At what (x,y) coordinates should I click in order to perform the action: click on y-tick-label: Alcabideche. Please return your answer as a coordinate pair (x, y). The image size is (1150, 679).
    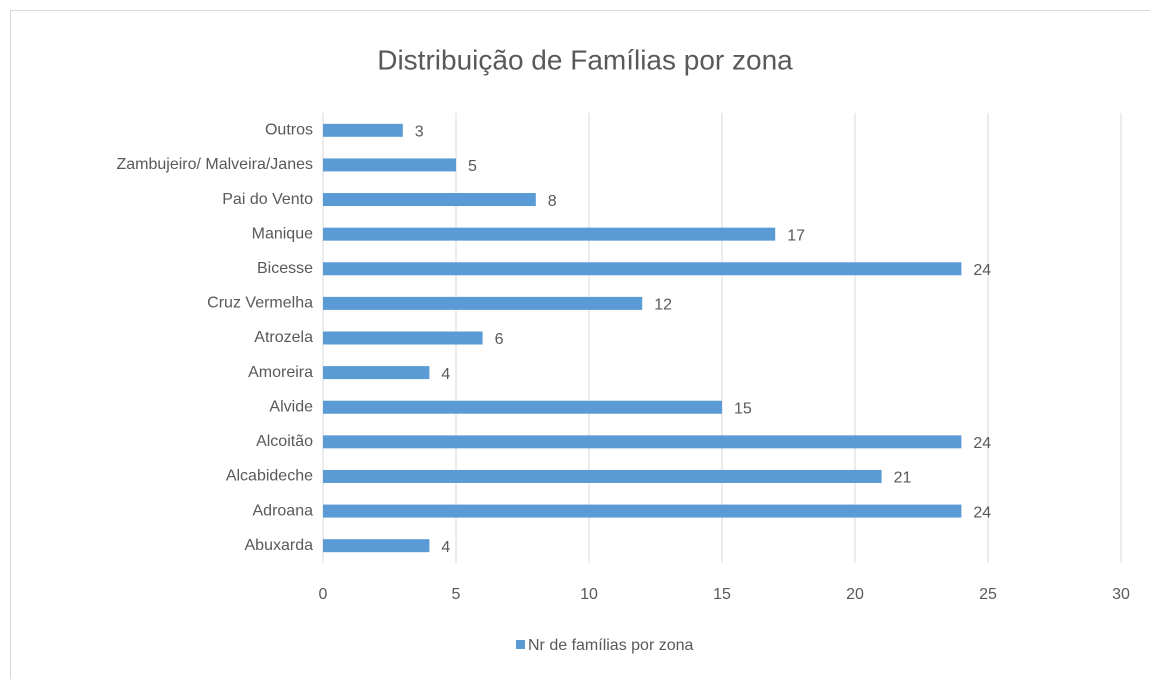
    Looking at the image, I should click on (269, 476).